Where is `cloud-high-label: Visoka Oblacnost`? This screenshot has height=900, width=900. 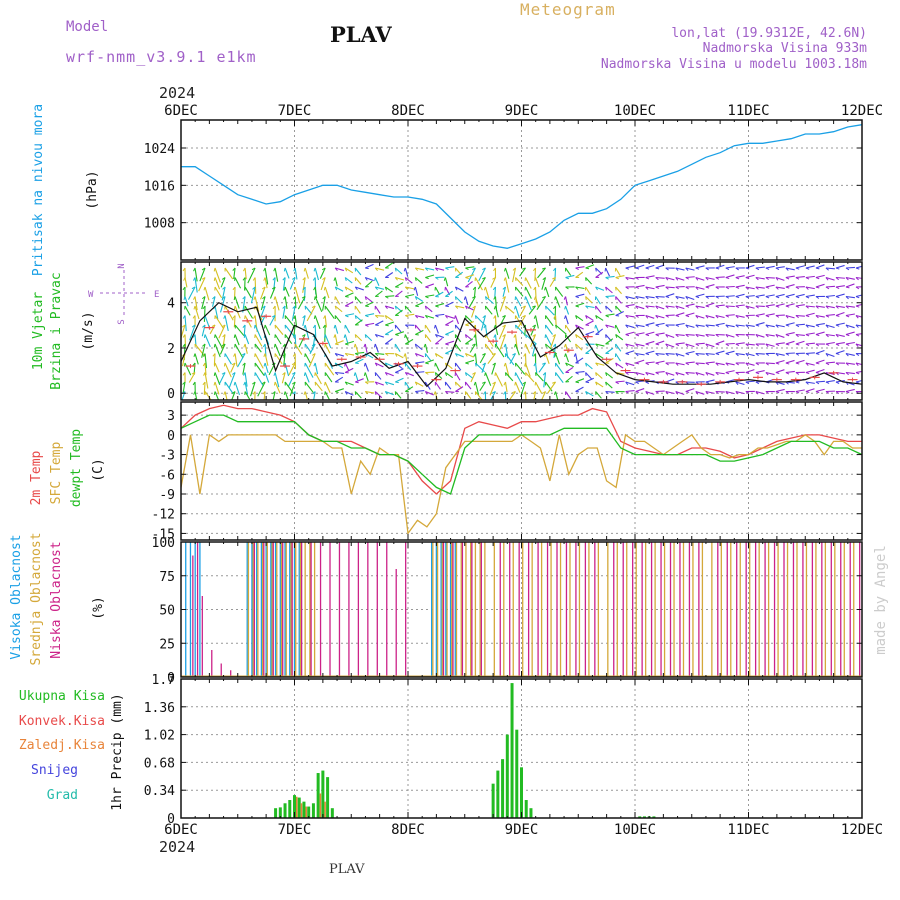
cloud-high-label: Visoka Oblacnost is located at coordinates (16, 596).